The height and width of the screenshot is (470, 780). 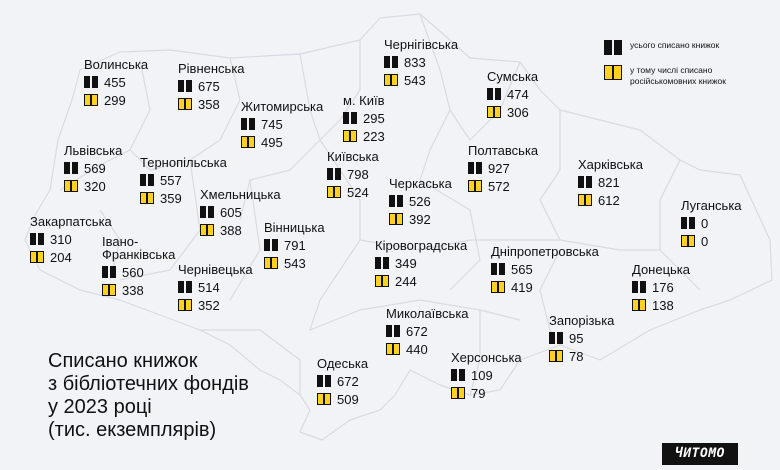 What do you see at coordinates (420, 183) in the screenshot?
I see `region-name: Черкаська` at bounding box center [420, 183].